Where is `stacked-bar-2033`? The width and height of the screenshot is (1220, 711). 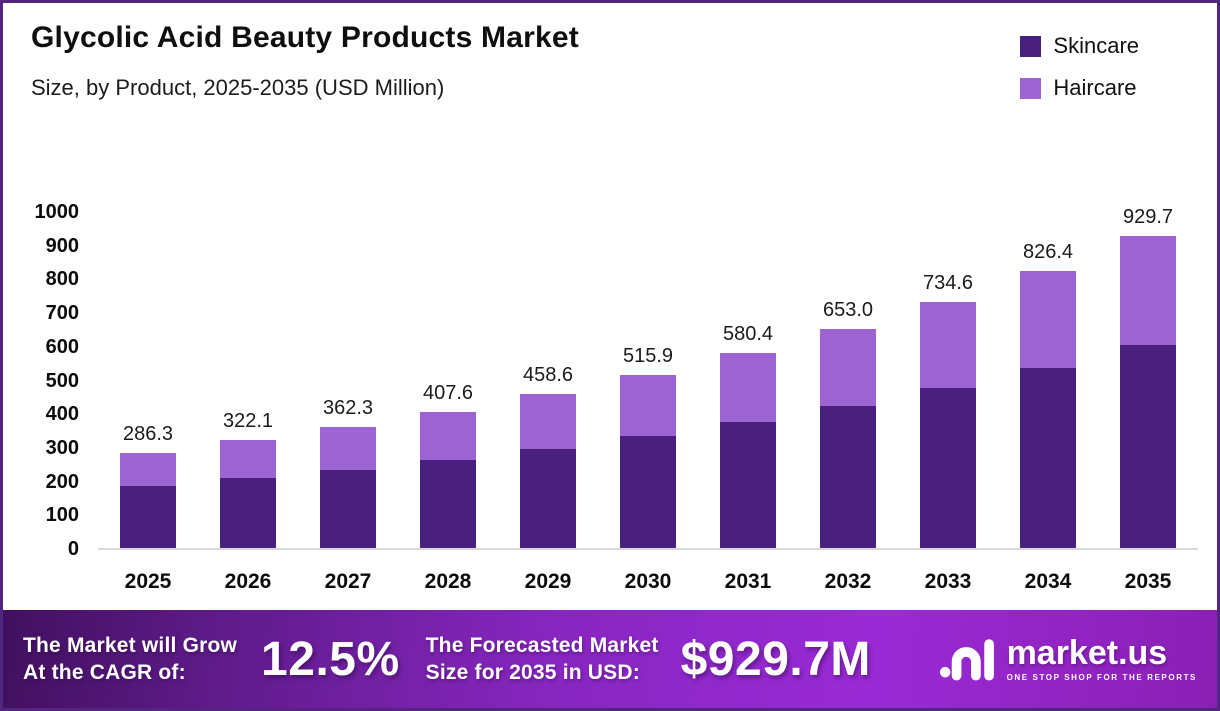 stacked-bar-2033 is located at coordinates (948, 425).